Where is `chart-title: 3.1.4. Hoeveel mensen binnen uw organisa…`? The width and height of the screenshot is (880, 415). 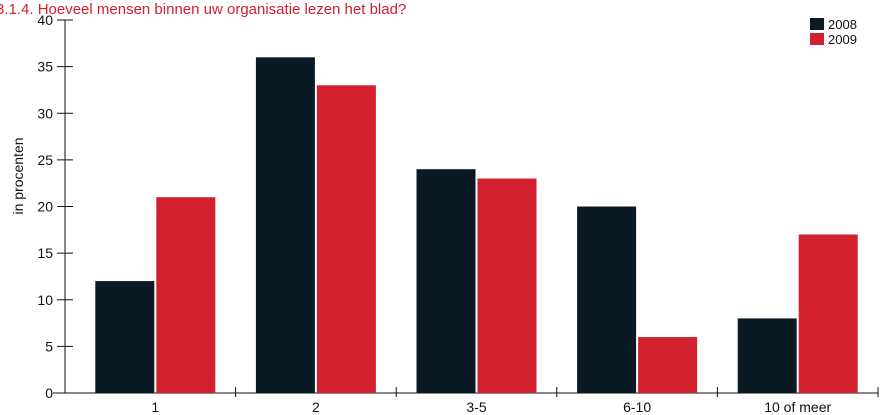 chart-title: 3.1.4. Hoeveel mensen binnen uw organisa… is located at coordinates (203, 9).